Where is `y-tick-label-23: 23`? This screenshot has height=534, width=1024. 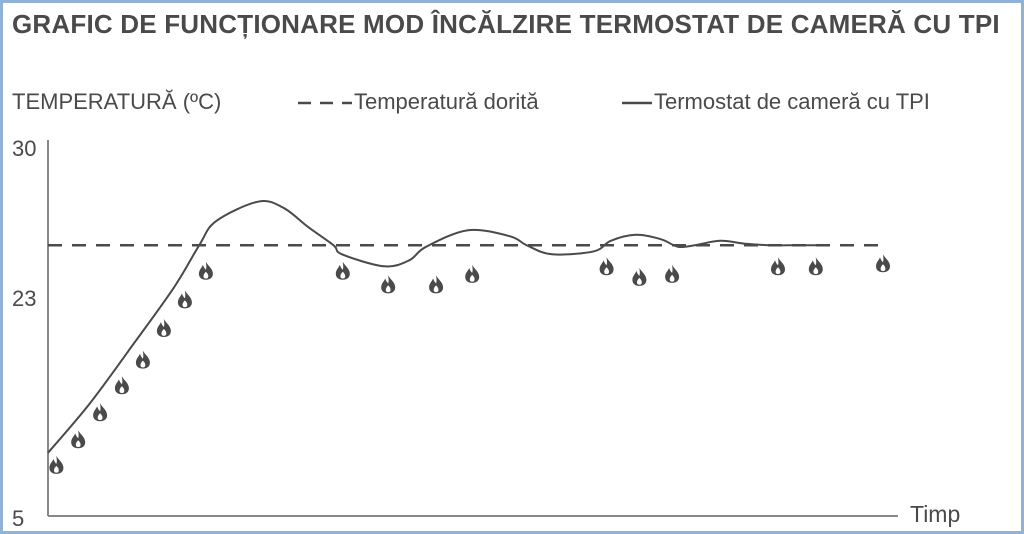 y-tick-label-23: 23 is located at coordinates (24, 298).